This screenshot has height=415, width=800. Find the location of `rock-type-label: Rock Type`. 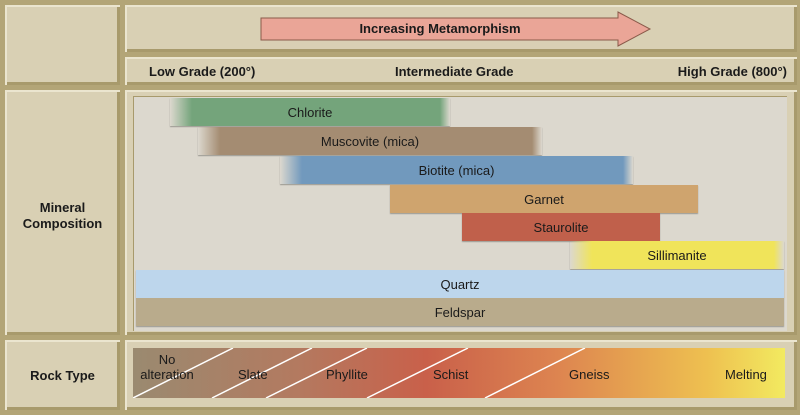

rock-type-label: Rock Type is located at coordinates (62, 375).